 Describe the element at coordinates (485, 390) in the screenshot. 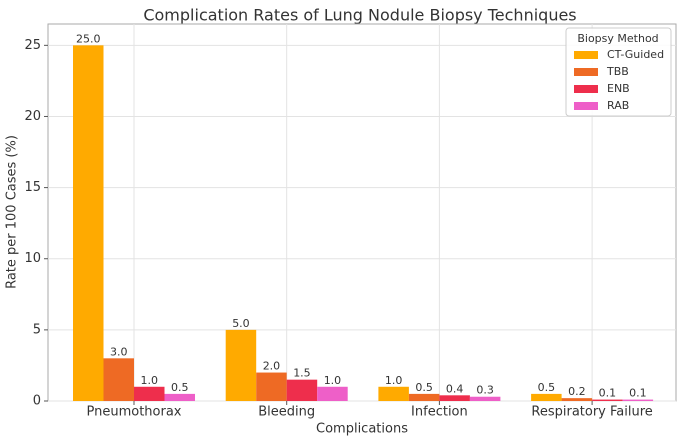

I see `bar-value-label: 0.3` at that location.